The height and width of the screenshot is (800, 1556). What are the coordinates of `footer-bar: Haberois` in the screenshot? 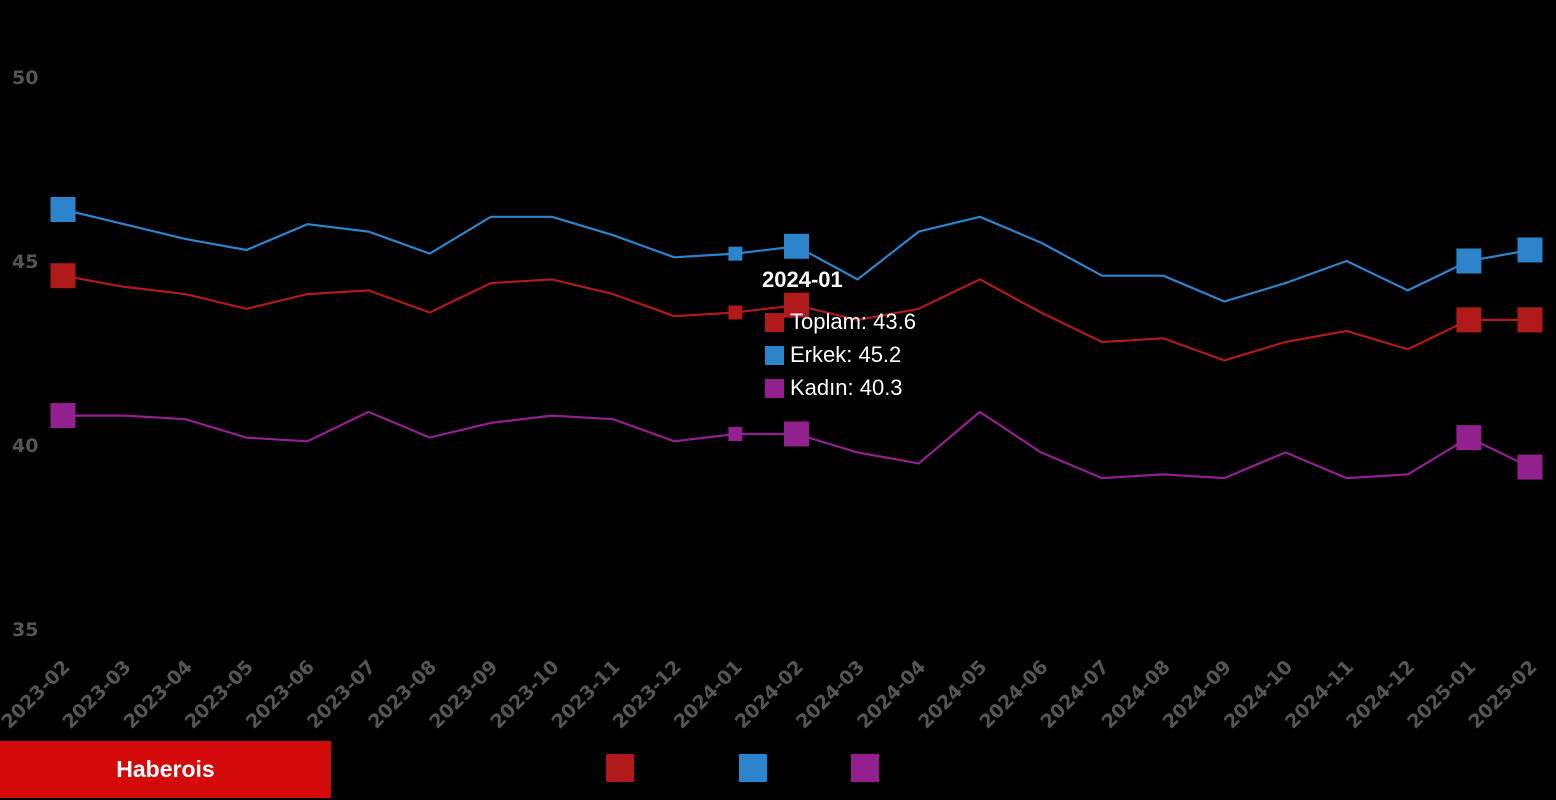 It's located at (778, 770).